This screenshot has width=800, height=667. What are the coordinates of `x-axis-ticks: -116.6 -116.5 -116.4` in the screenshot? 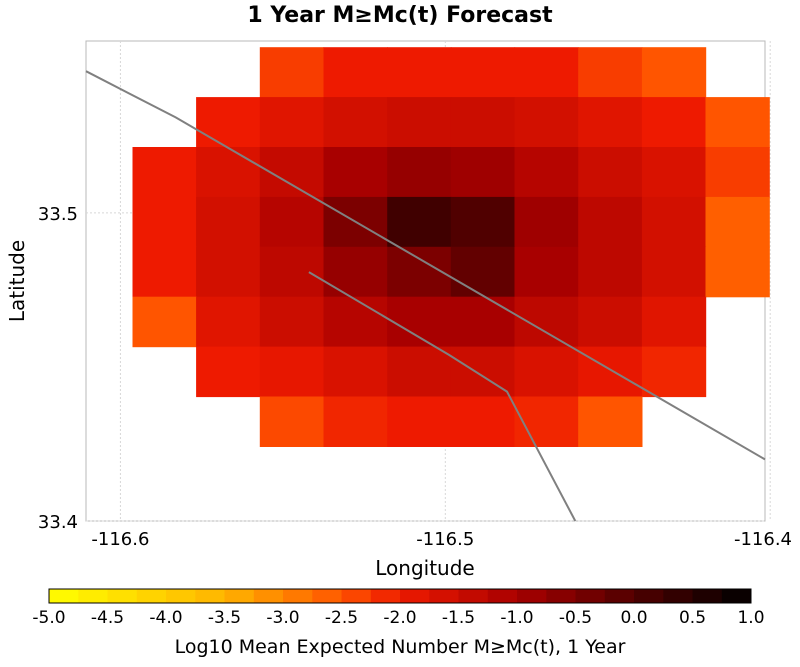 It's located at (441, 539).